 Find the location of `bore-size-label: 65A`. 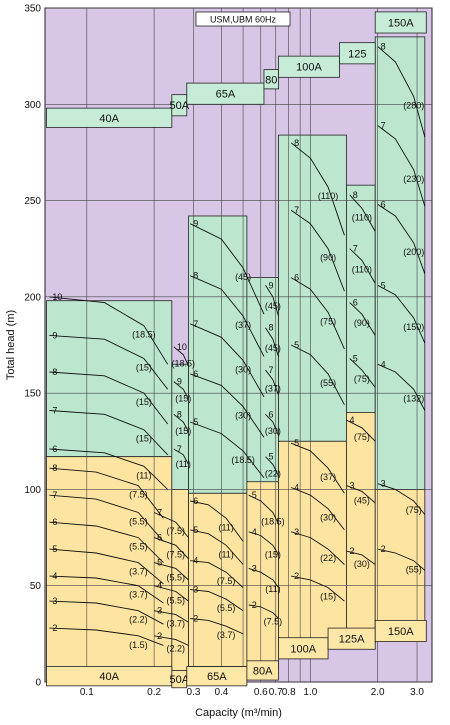

bore-size-label: 65A is located at coordinates (226, 95).